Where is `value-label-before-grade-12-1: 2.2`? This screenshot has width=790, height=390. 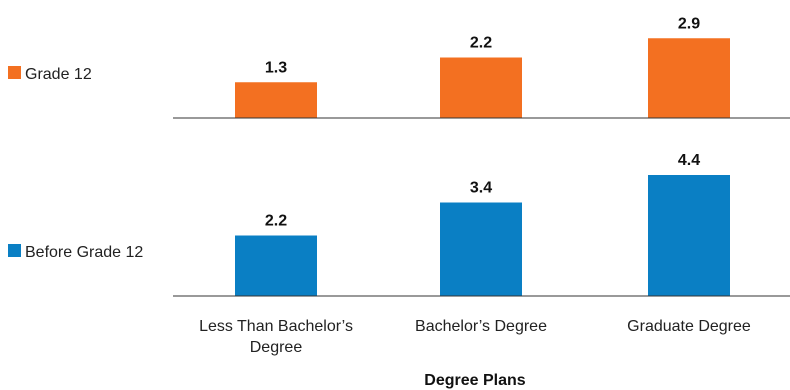
value-label-before-grade-12-1: 2.2 is located at coordinates (276, 221).